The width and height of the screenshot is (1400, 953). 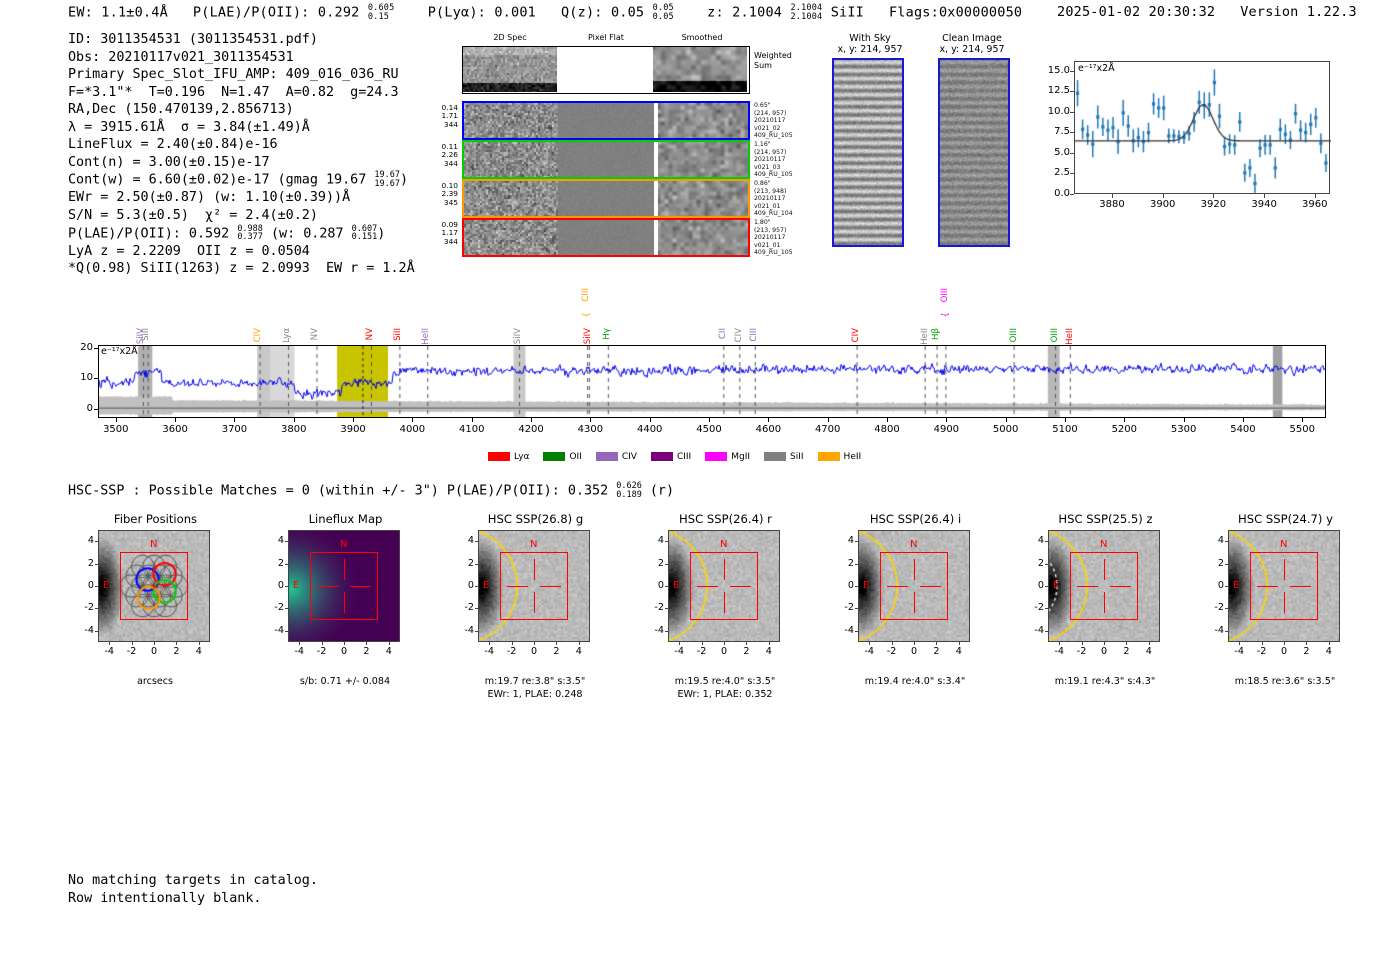 I want to click on header-z-errors: 2.1004 2.1004, so click(x=806, y=12).